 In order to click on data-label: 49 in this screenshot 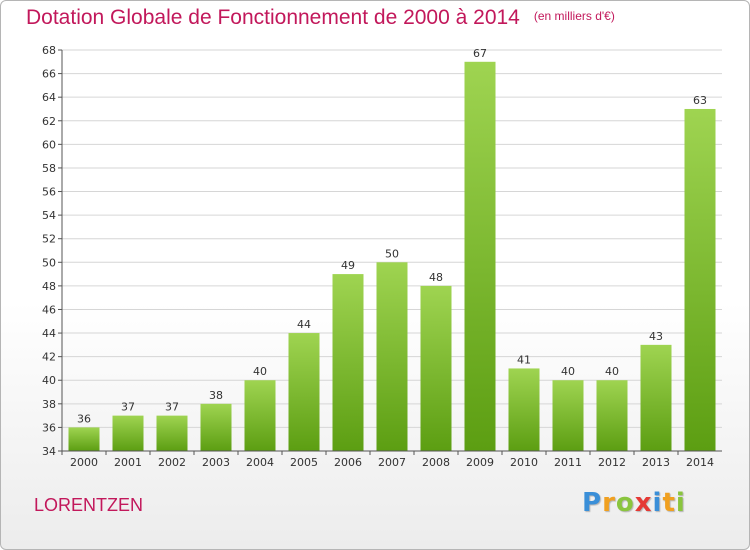, I will do `click(348, 265)`.